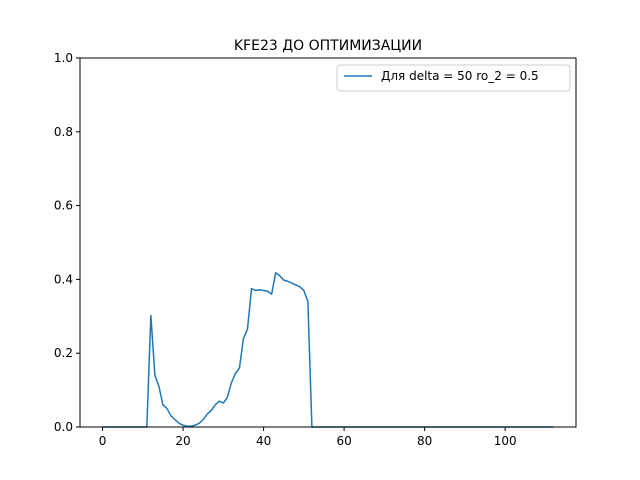 The image size is (640, 480). Describe the element at coordinates (424, 441) in the screenshot. I see `x-tick-label: 80` at that location.